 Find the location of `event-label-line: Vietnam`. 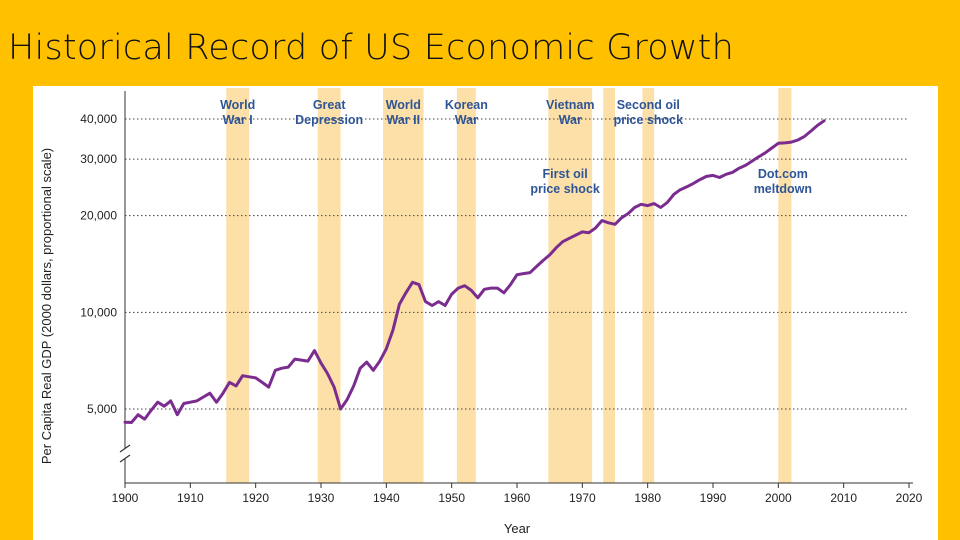

event-label-line: Vietnam is located at coordinates (570, 105).